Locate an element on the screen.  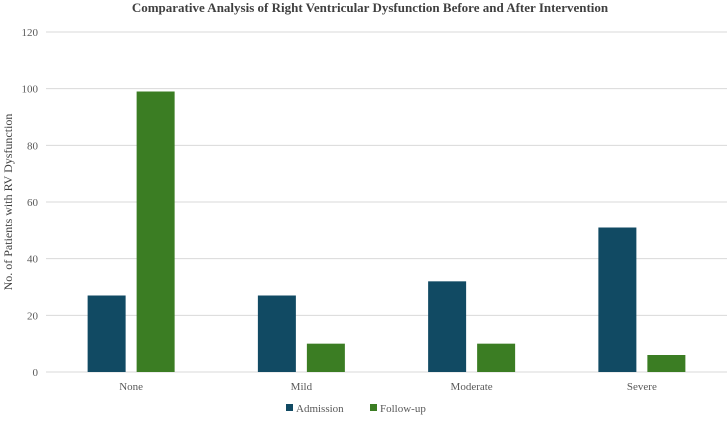
bar-admission-severe is located at coordinates (617, 299).